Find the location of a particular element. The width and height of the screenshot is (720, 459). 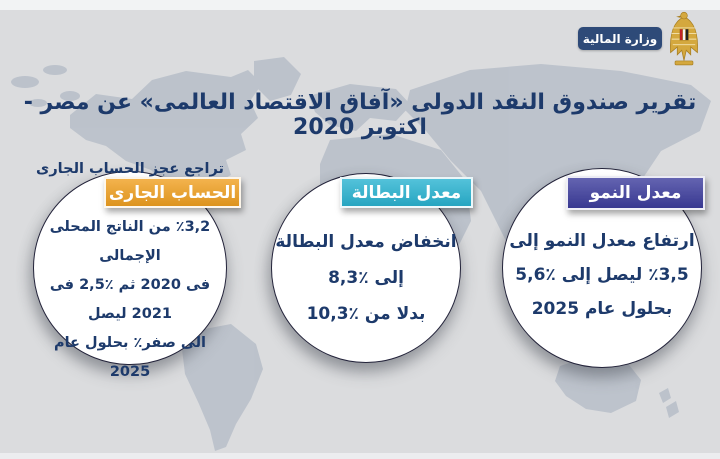

stat-line: فى 2020 ثم ٪2,5 فى 2021 ليصل is located at coordinates (130, 299).